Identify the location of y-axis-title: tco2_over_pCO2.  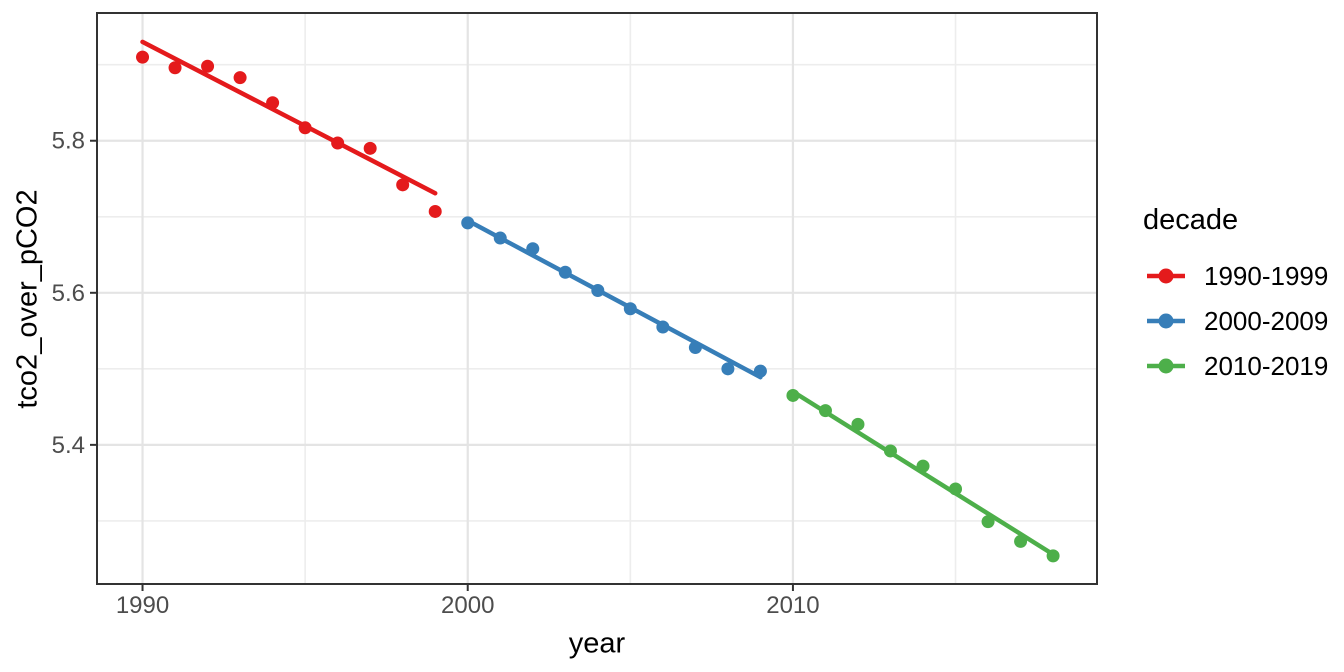
(27, 299).